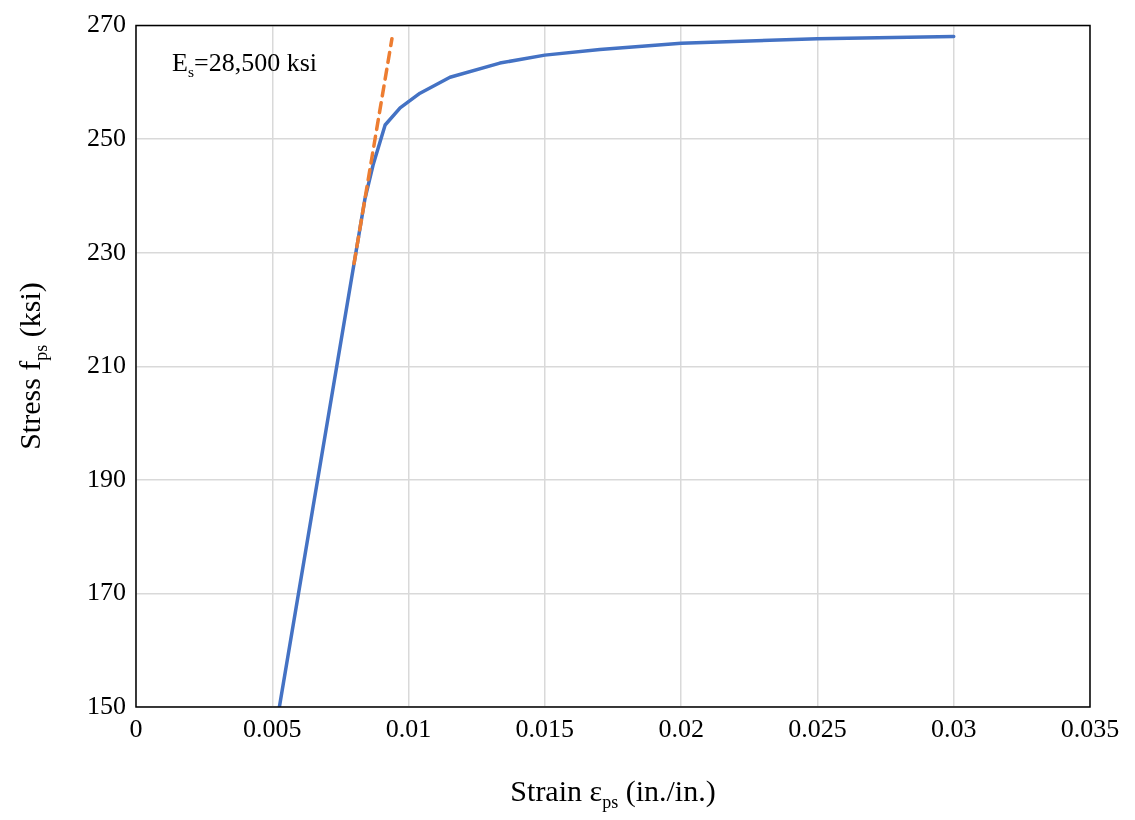 This screenshot has width=1135, height=820. I want to click on x-tick-label: 0.02, so click(681, 729).